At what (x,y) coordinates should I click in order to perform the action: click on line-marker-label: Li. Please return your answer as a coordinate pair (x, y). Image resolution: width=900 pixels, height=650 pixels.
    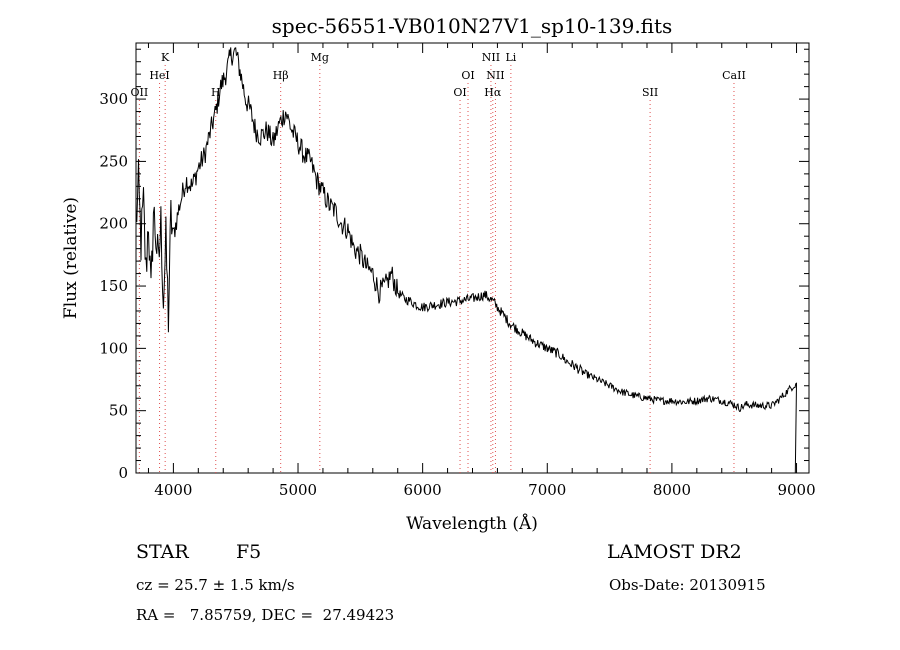
    Looking at the image, I should click on (510, 57).